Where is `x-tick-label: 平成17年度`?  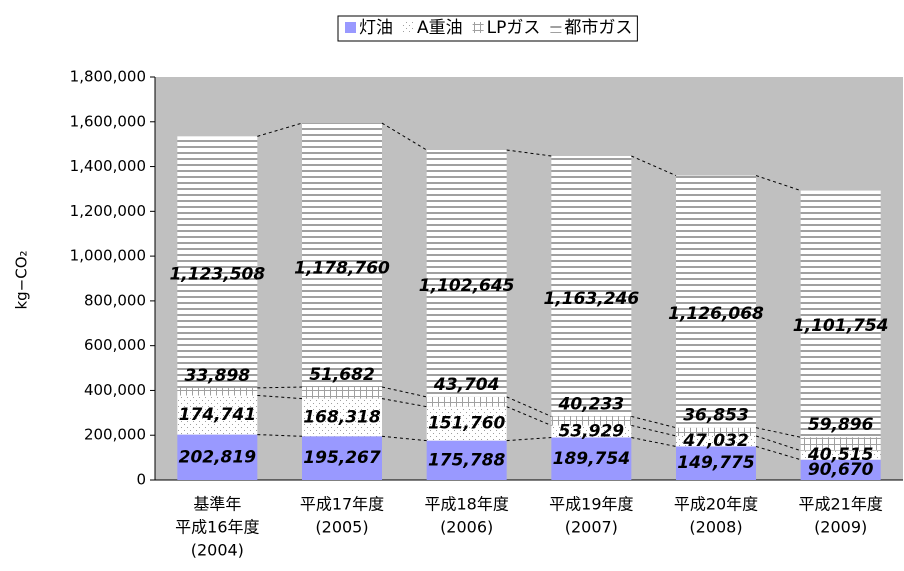
x-tick-label: 平成17年度 is located at coordinates (342, 504).